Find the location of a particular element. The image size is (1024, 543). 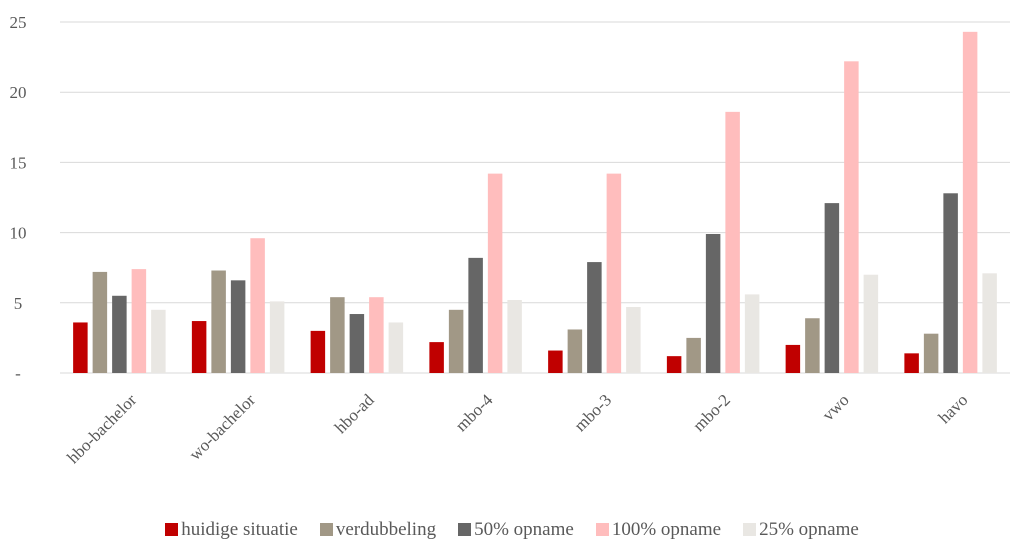

bar-huidige-situatie-hbo-bachelor is located at coordinates (80, 347).